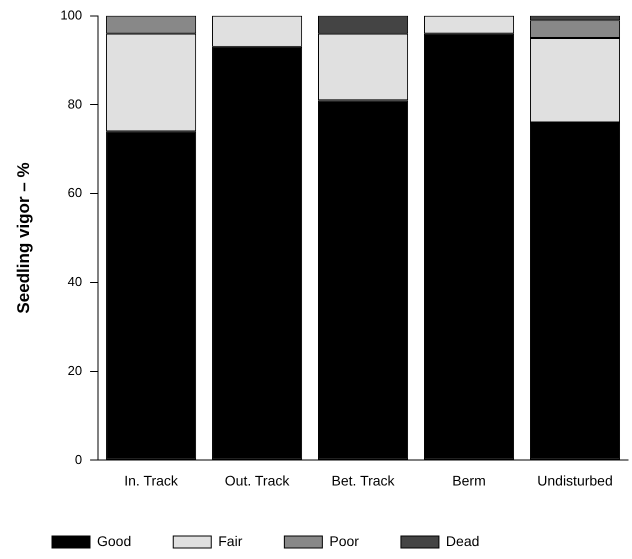  I want to click on legend-label: Poor, so click(344, 540).